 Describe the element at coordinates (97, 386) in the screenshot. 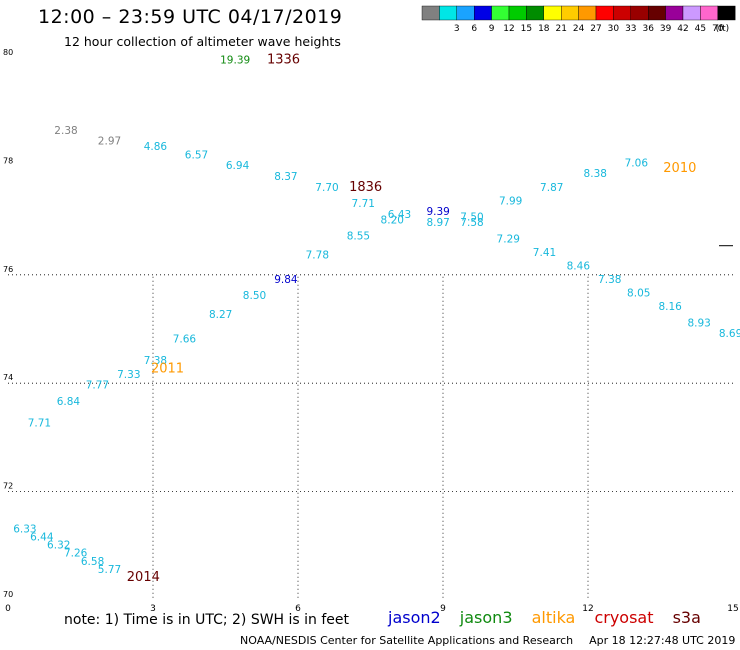

I see `swh-value-label: 7.77` at that location.